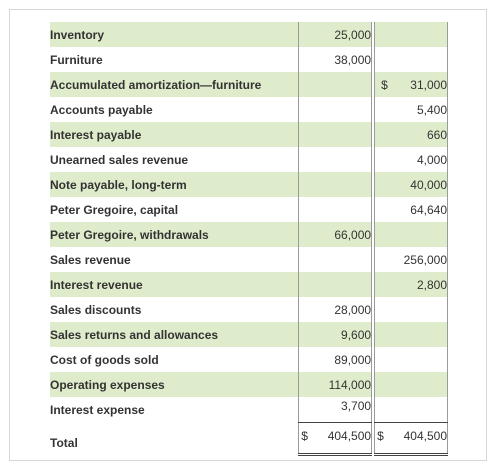  What do you see at coordinates (411, 284) in the screenshot?
I see `credit-cell: 2,800` at bounding box center [411, 284].